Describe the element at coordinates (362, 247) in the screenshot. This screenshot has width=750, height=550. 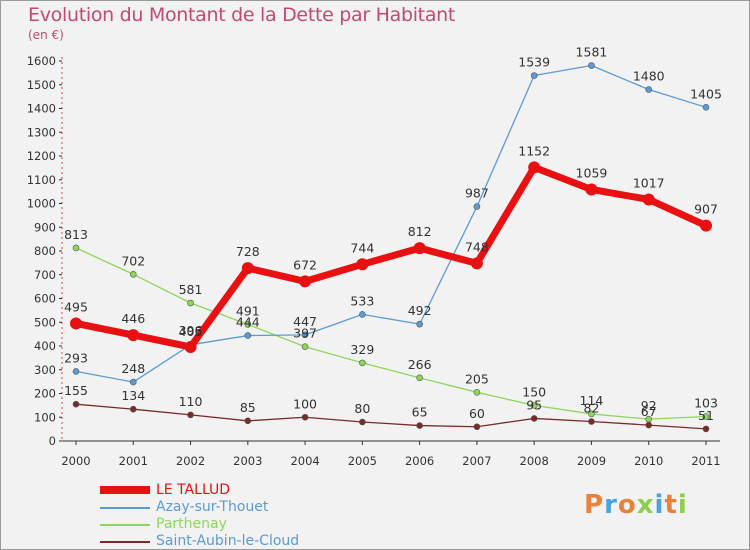
I see `data-label: 744` at that location.